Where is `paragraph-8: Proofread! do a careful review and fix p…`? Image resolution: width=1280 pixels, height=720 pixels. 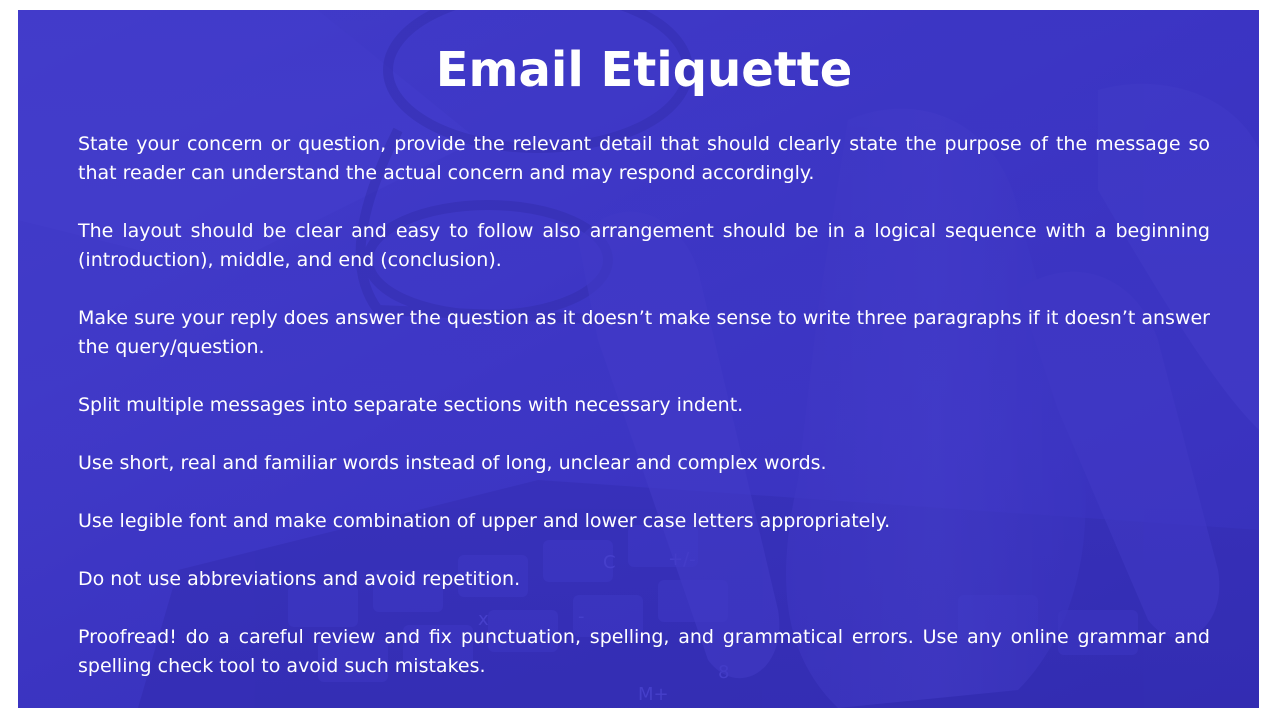 paragraph-8: Proofread! do a careful review and fix p… is located at coordinates (644, 651).